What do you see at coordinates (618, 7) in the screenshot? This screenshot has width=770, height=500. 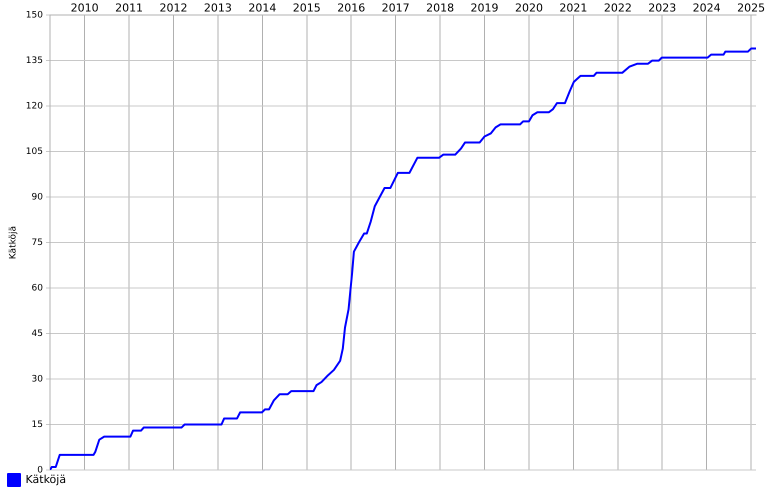 I see `x-tick-label: 2022` at bounding box center [618, 7].